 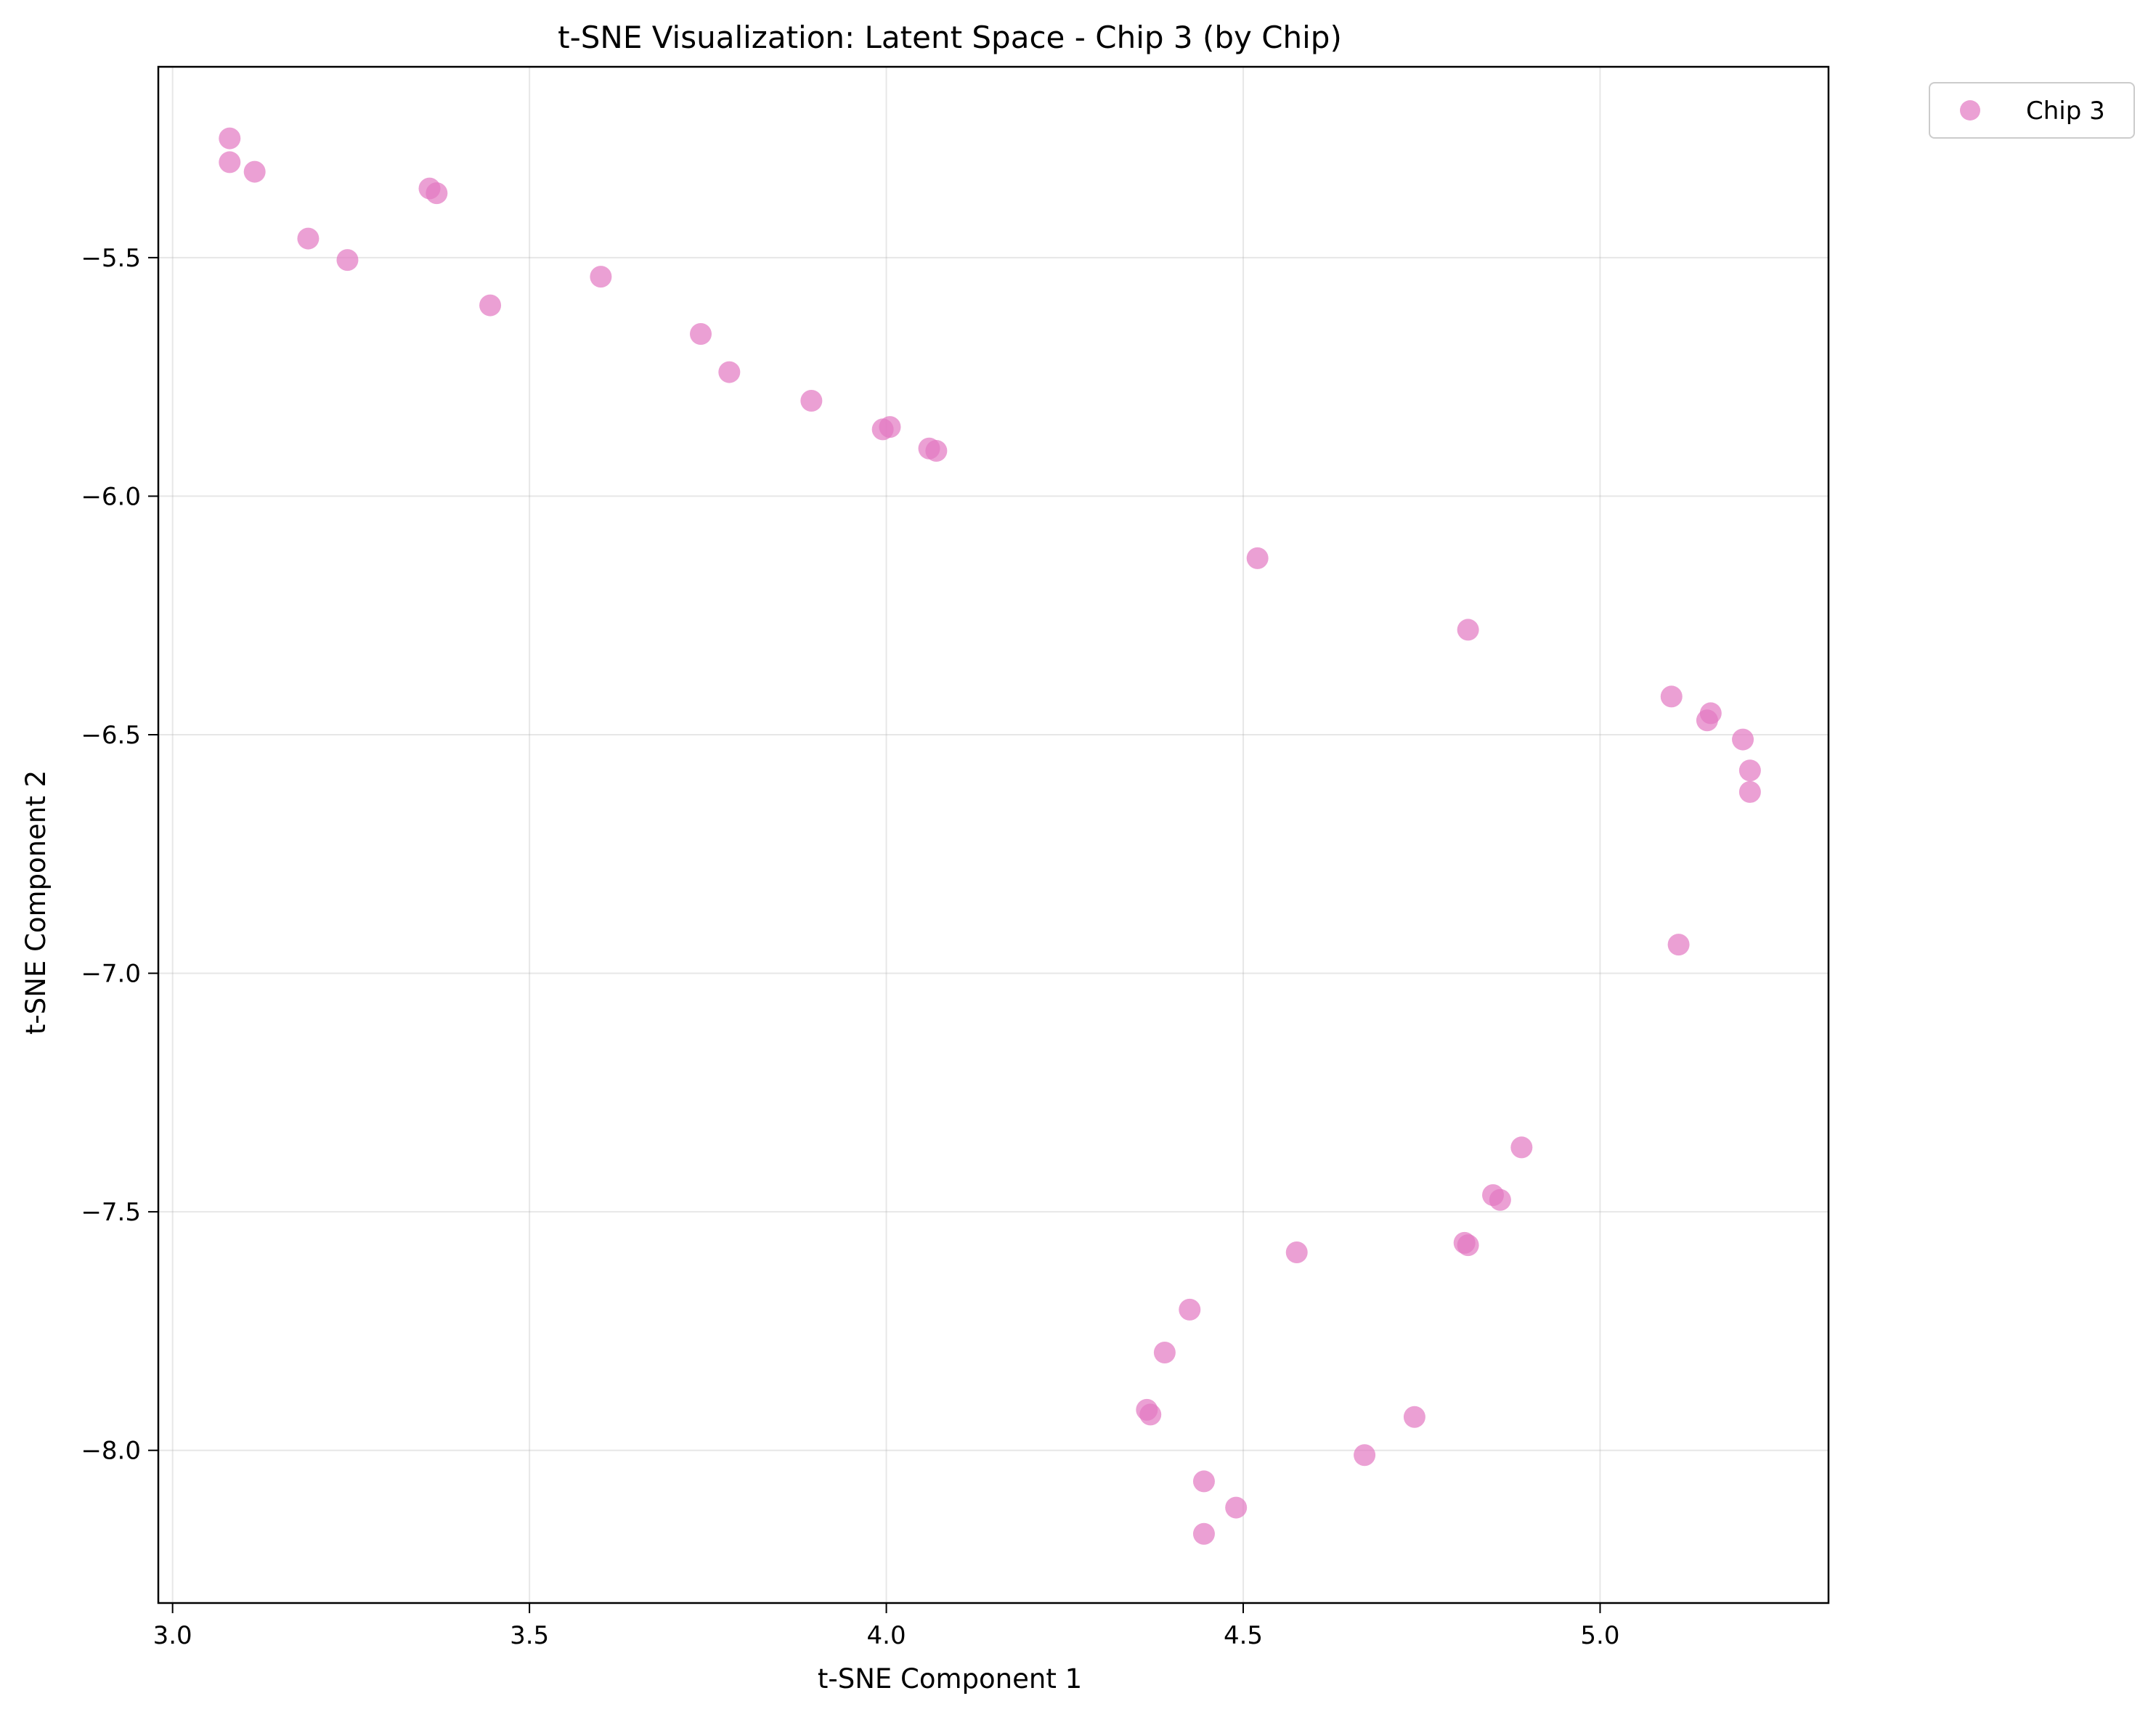 I want to click on y-tick-label: −6.5, so click(x=111, y=735).